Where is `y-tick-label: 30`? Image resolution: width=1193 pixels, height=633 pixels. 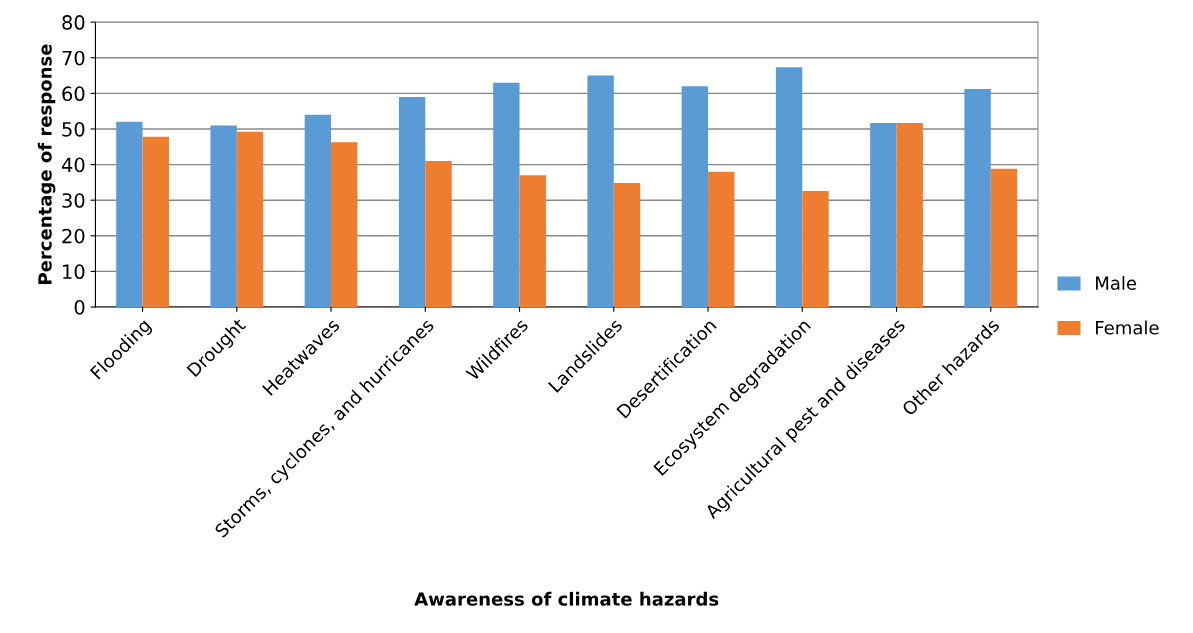 y-tick-label: 30 is located at coordinates (73, 200).